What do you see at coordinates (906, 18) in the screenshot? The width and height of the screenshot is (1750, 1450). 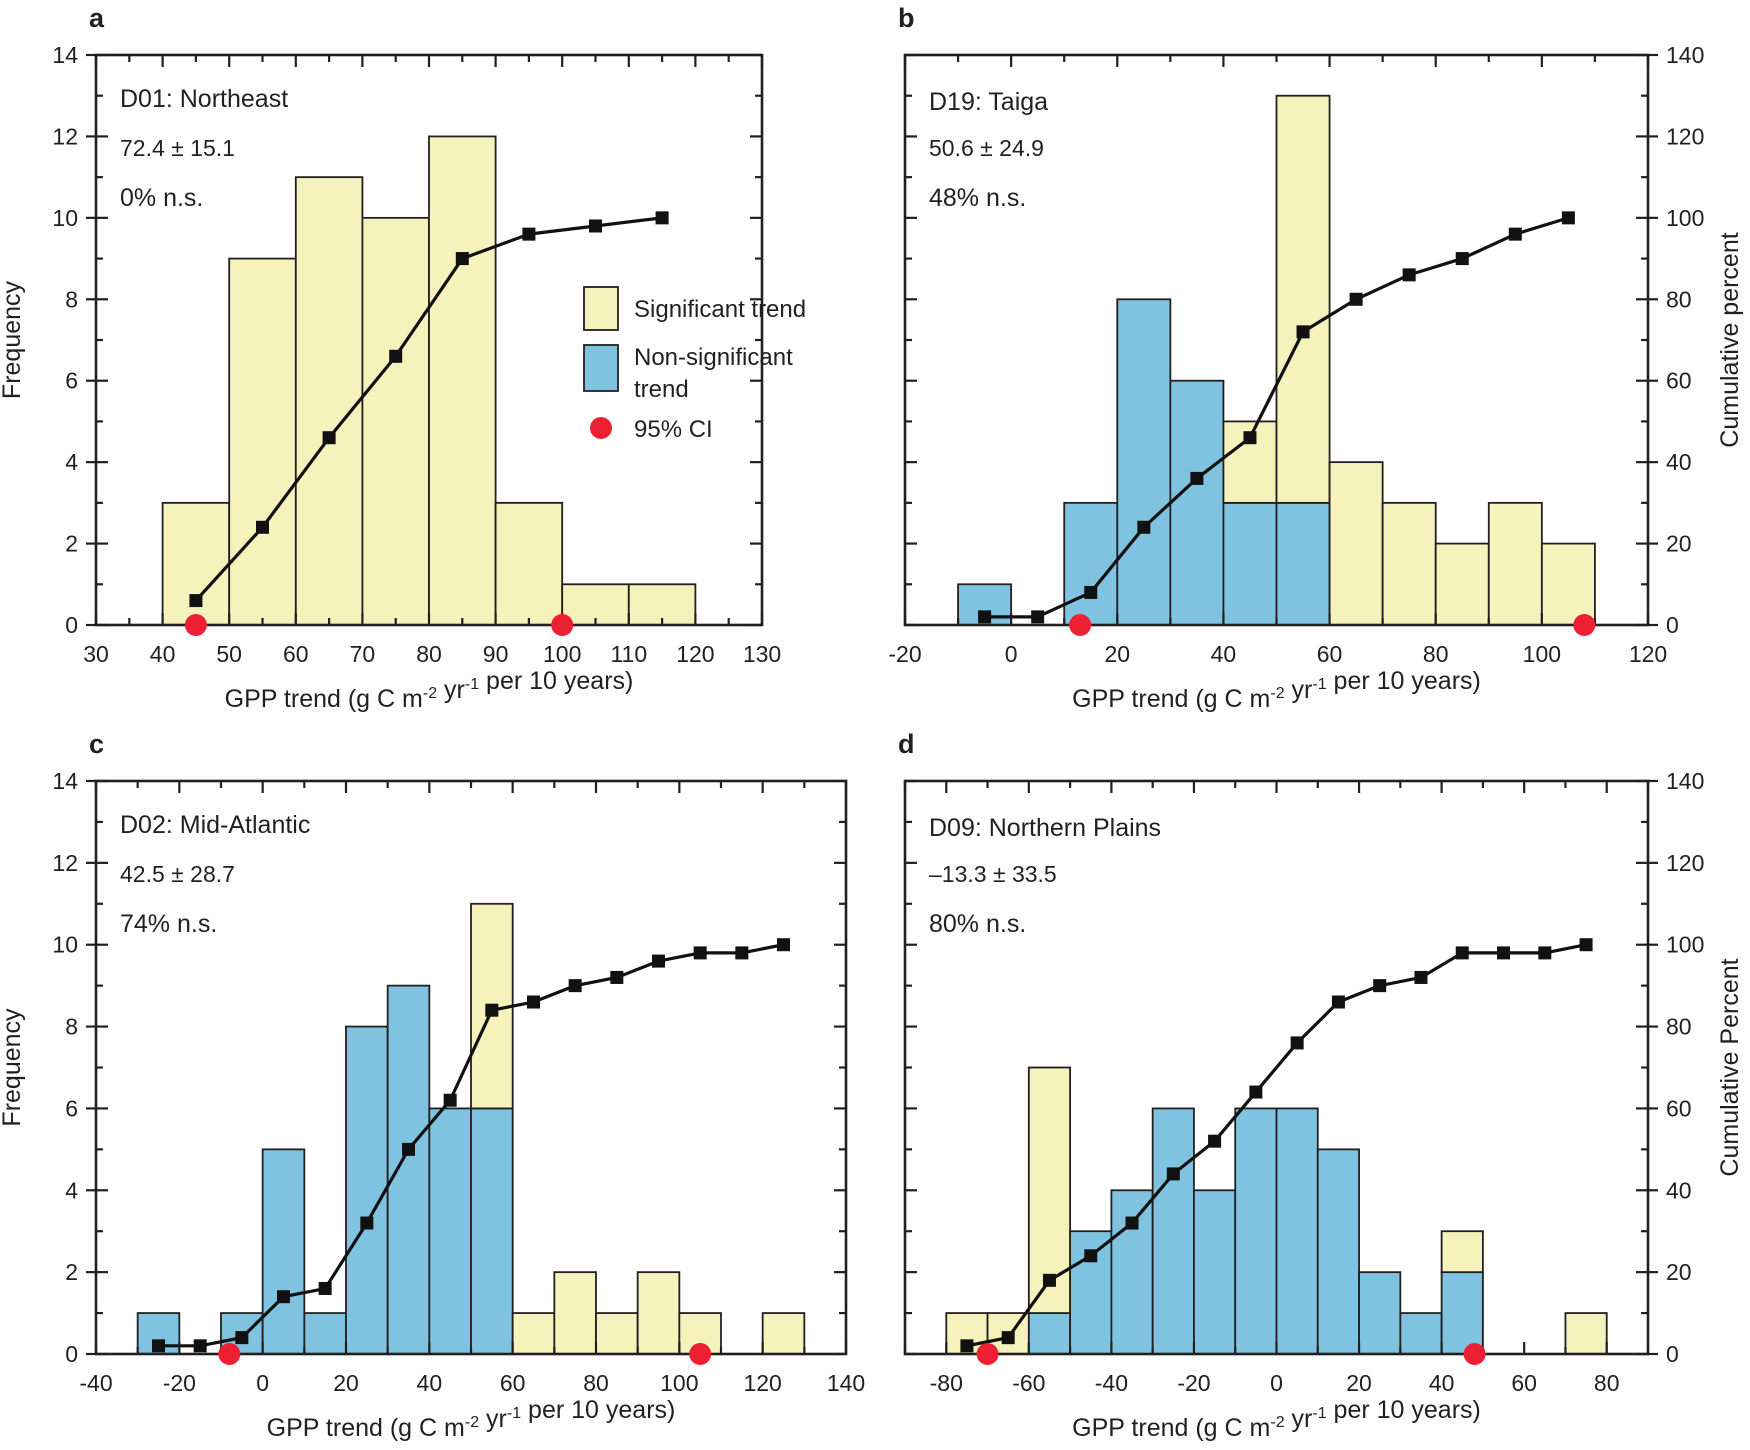 I see `panel-letter: b` at bounding box center [906, 18].